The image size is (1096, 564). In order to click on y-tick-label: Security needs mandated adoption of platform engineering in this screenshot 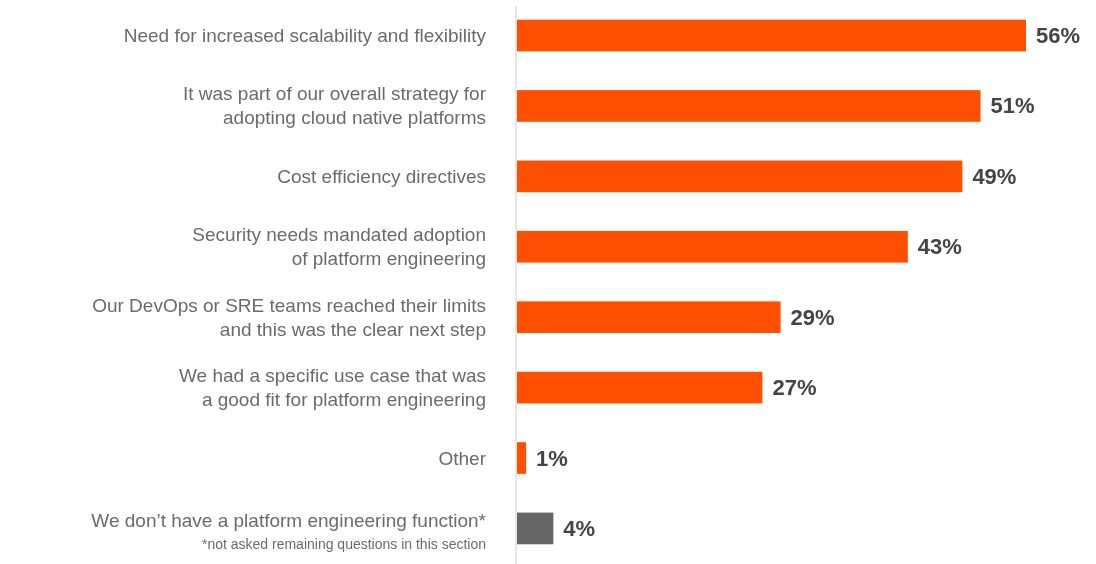, I will do `click(339, 247)`.